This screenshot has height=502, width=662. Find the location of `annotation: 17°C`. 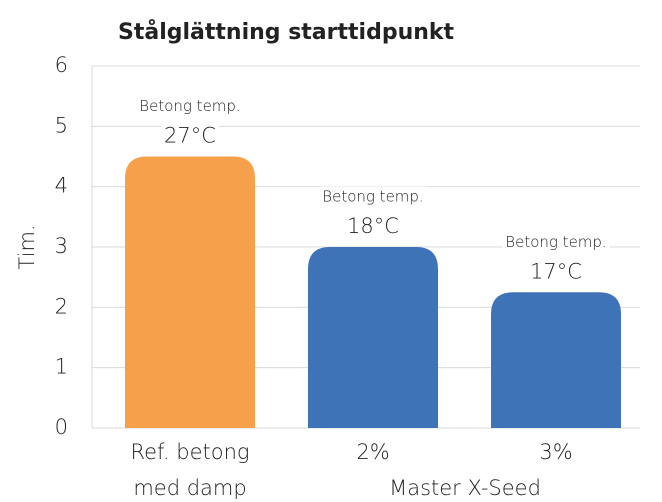

annotation: 17°C is located at coordinates (556, 271).